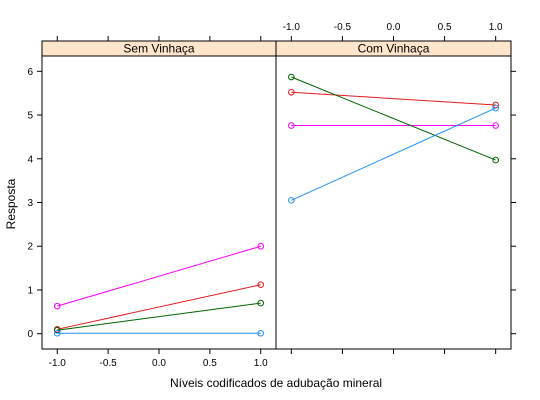 This screenshot has width=540, height=400. What do you see at coordinates (394, 27) in the screenshot?
I see `x-tick-label-top: 0.0` at bounding box center [394, 27].